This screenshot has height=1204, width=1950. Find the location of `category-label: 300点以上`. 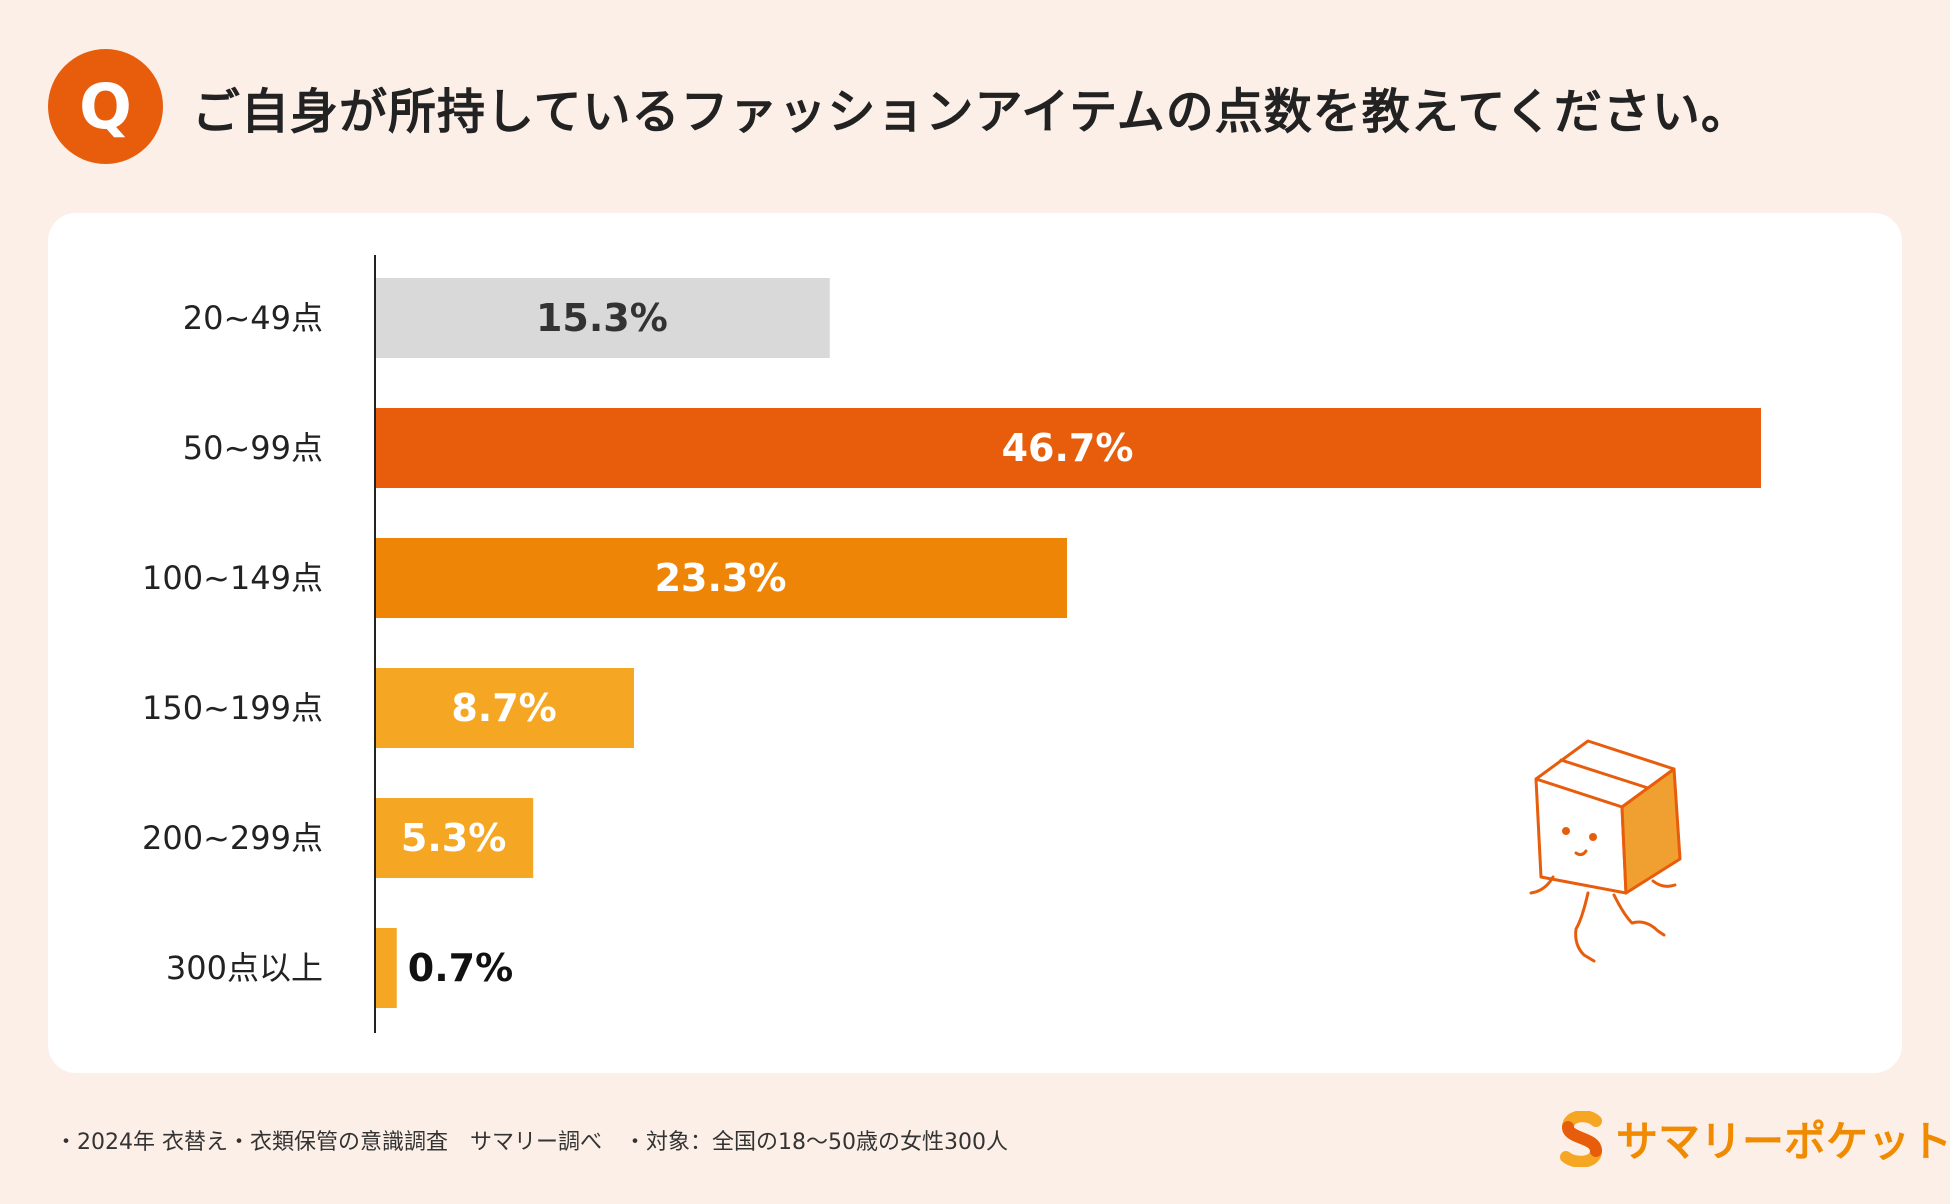

category-label: 300点以上 is located at coordinates (244, 968).